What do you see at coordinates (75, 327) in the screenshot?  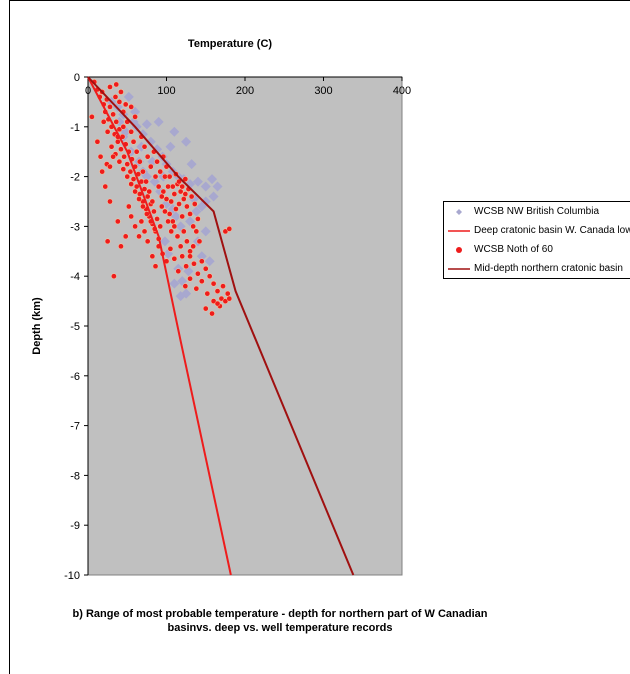 I see `y-tick-label: -5` at bounding box center [75, 327].